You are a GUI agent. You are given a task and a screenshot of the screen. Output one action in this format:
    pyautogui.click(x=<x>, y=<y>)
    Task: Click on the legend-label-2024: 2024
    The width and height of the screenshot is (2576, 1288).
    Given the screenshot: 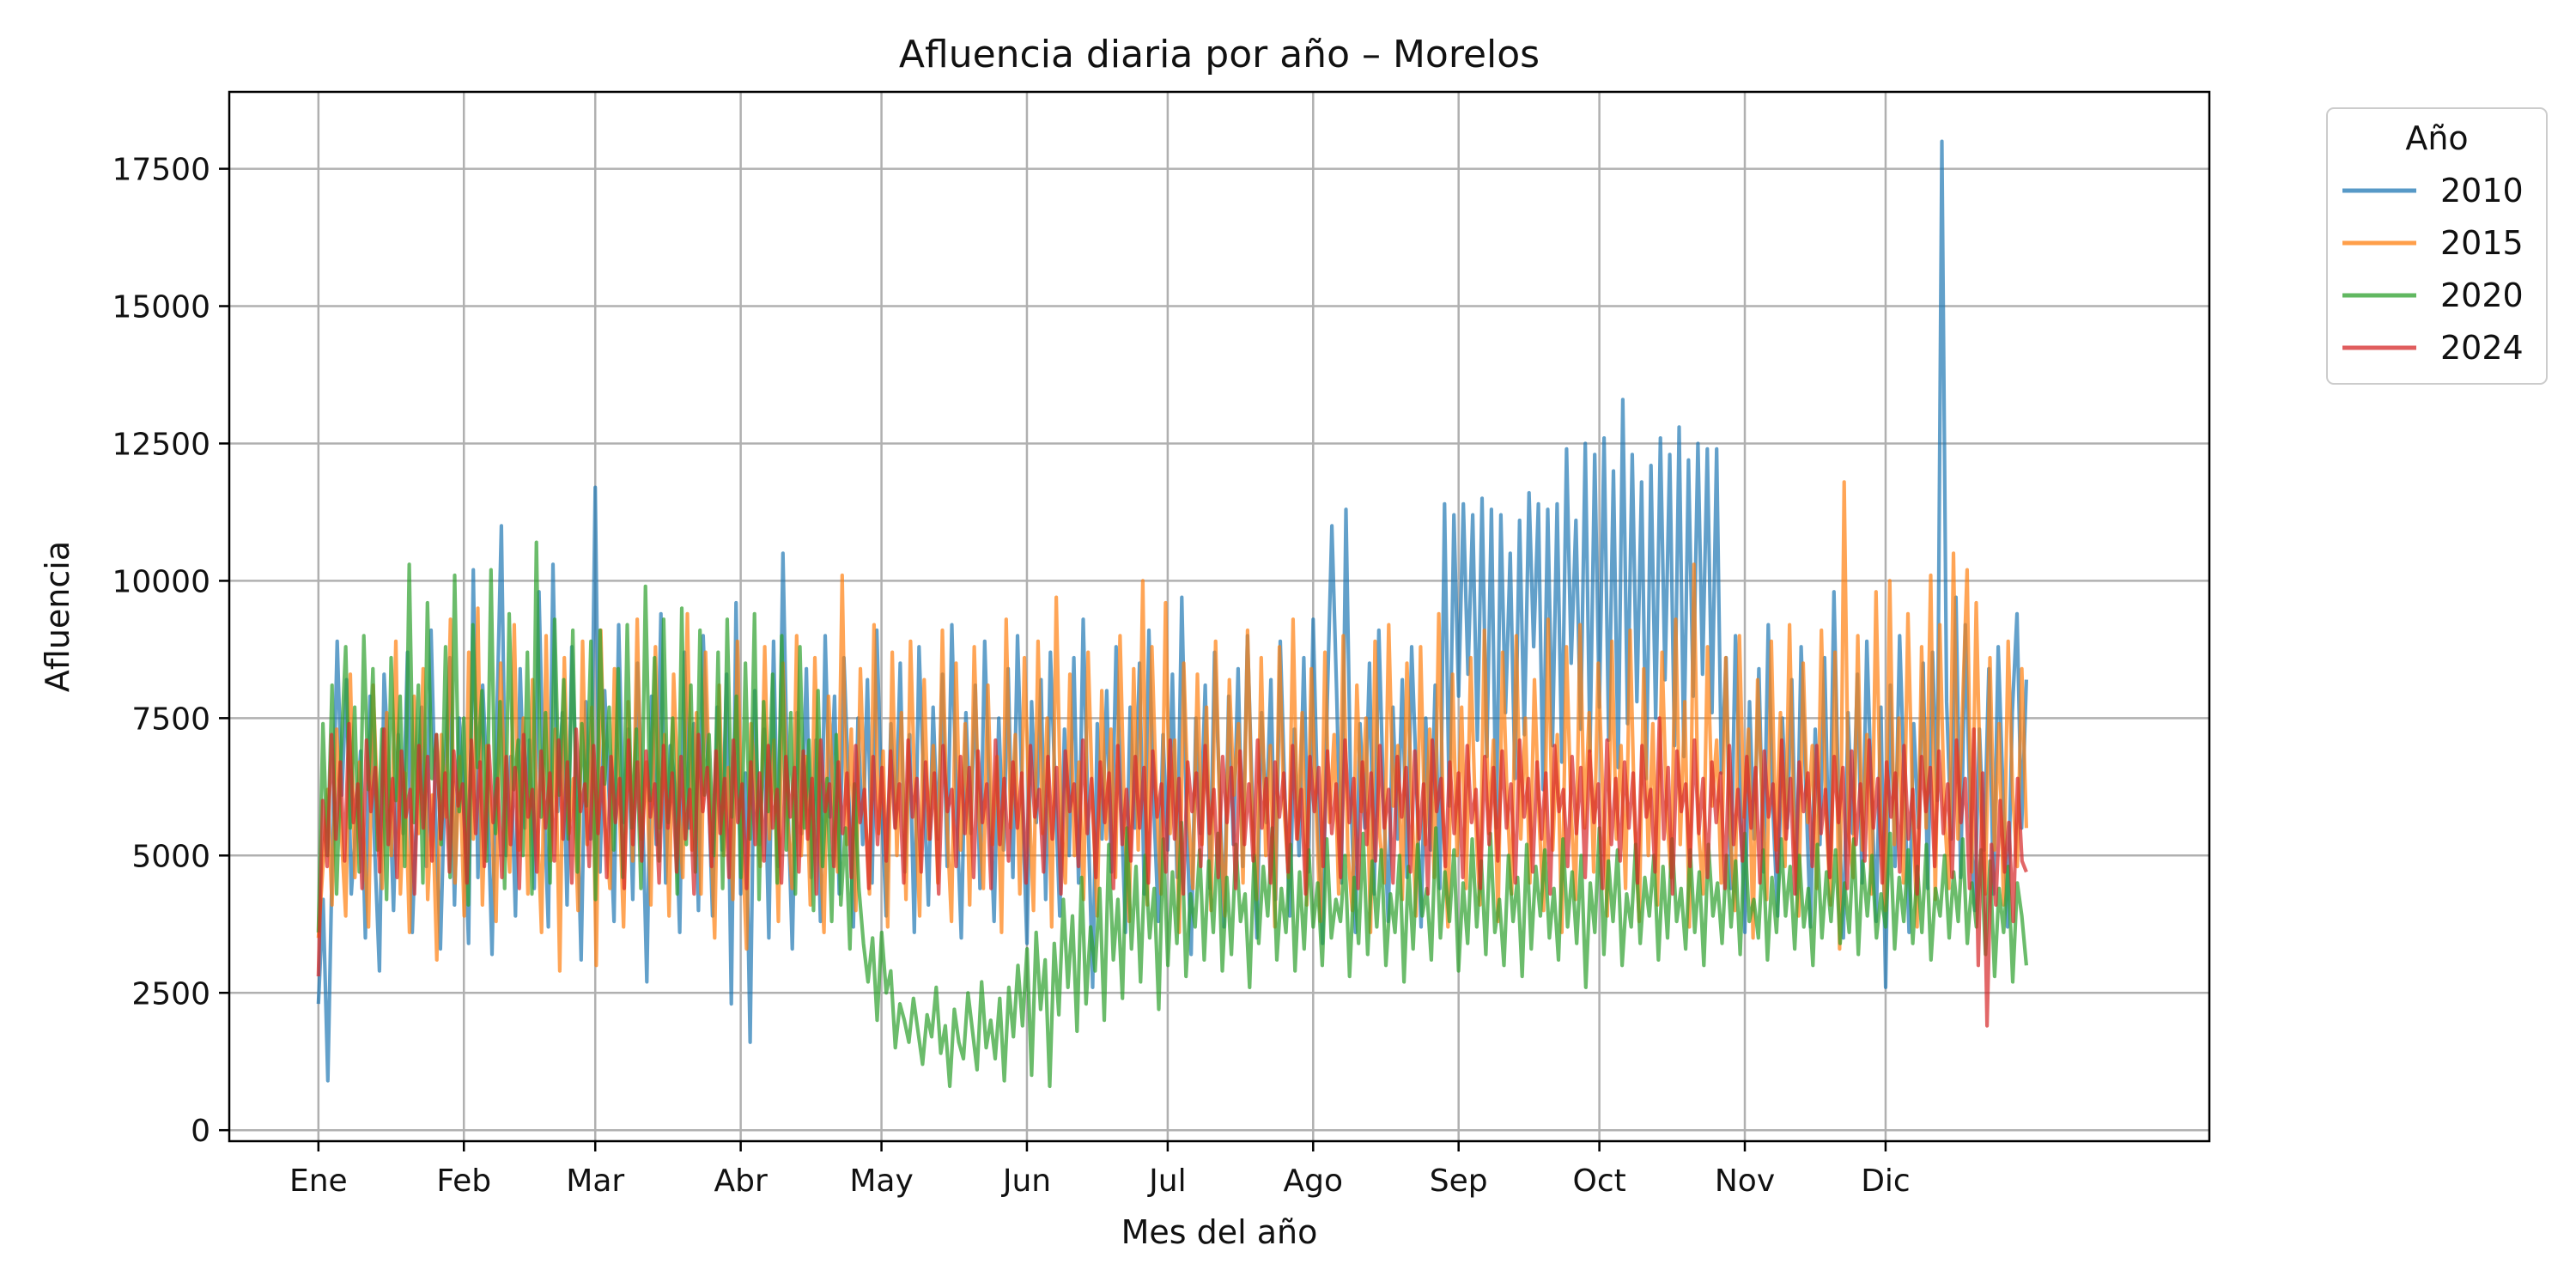 What is the action you would take?
    pyautogui.click(x=2482, y=348)
    